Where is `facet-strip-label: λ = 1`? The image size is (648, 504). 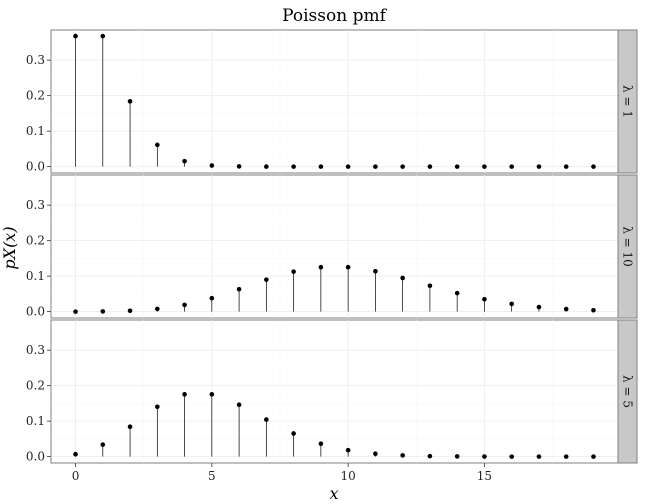 facet-strip-label: λ = 1 is located at coordinates (628, 101).